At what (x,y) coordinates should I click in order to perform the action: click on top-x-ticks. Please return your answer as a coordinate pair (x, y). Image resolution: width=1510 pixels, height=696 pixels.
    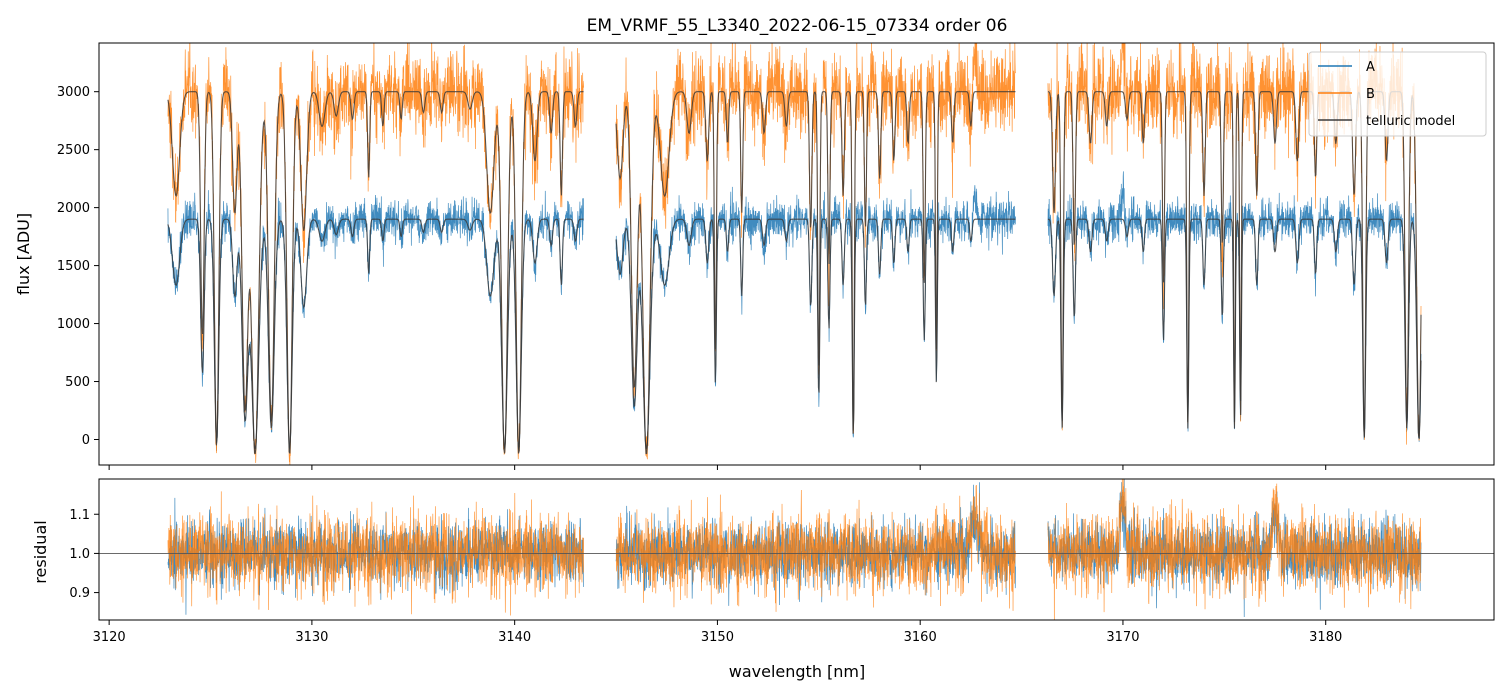
    Looking at the image, I should click on (717, 467).